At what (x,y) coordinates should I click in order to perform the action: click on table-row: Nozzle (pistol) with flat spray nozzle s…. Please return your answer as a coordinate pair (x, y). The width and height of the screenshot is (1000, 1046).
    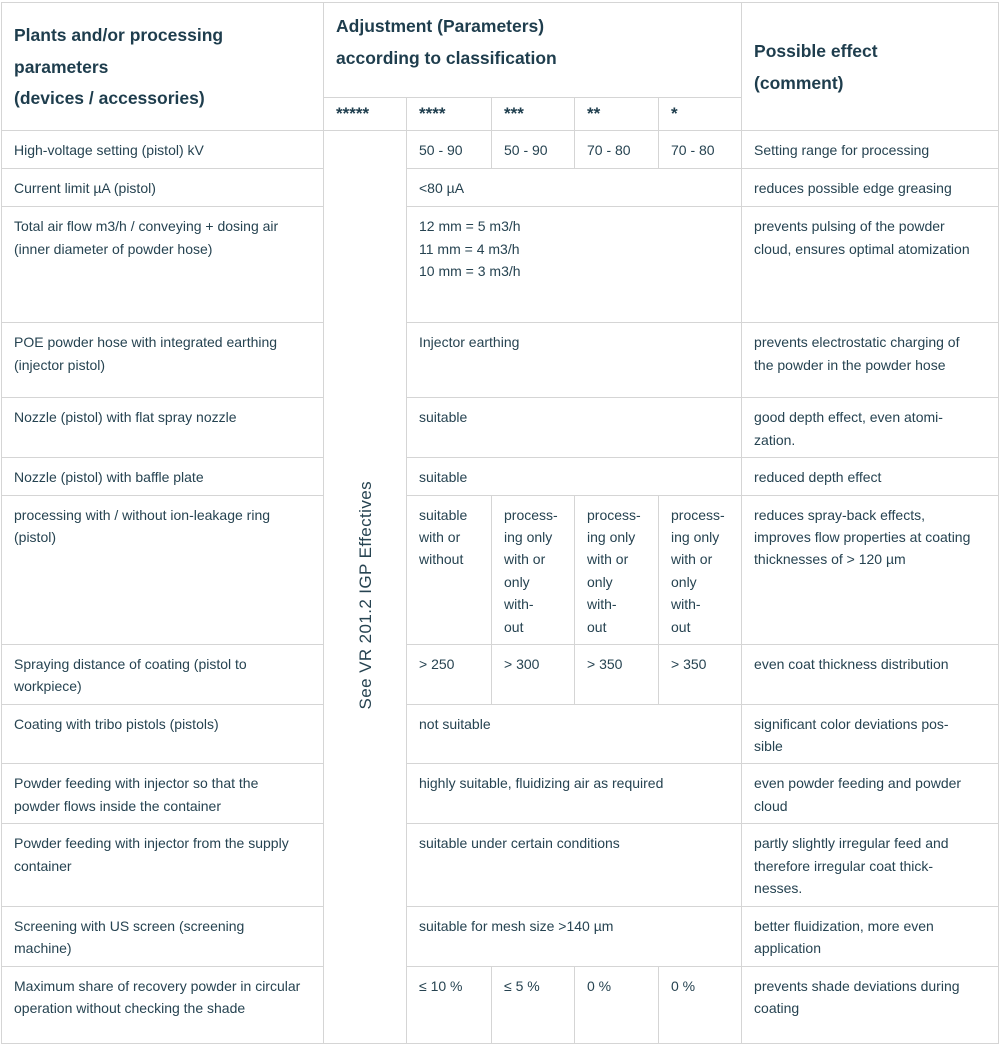
    Looking at the image, I should click on (500, 428).